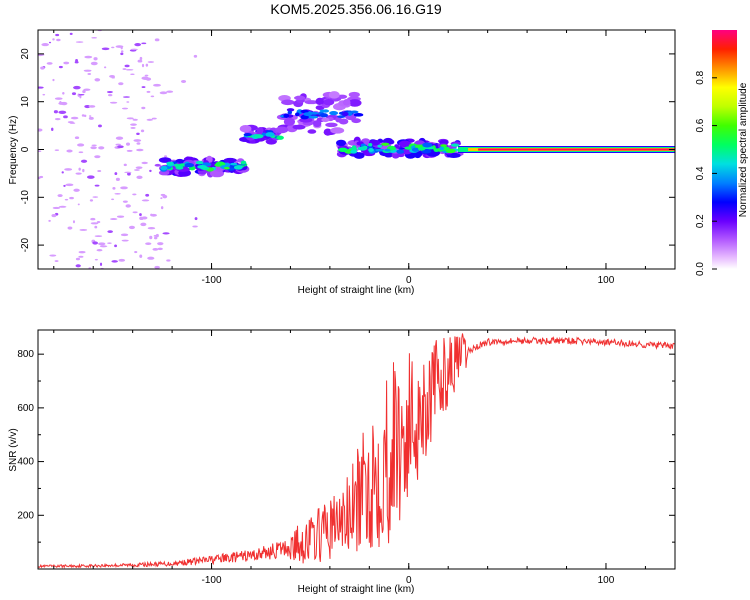 The image size is (750, 600). What do you see at coordinates (724, 149) in the screenshot?
I see `colorbar-gradient` at bounding box center [724, 149].